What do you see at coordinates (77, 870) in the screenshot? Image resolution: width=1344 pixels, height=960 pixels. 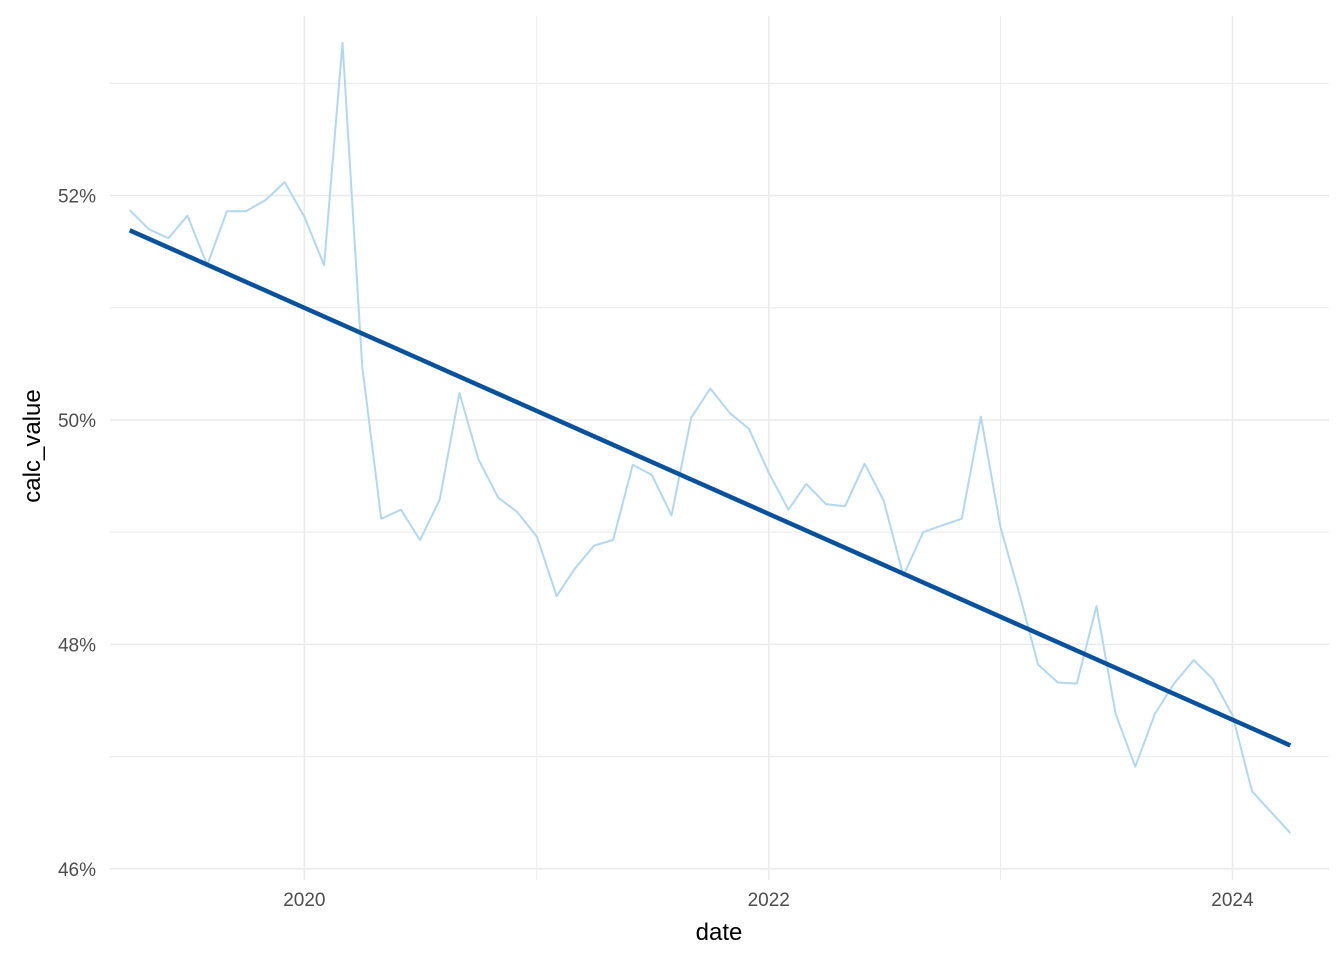 I see `y-tick-label: 46%` at bounding box center [77, 870].